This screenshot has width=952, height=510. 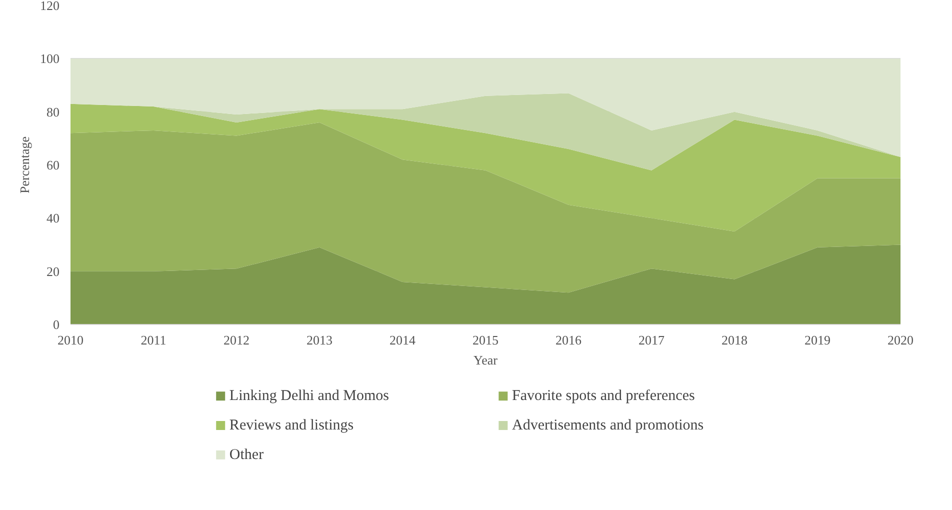 I want to click on legend-label: Reviews and listings, so click(x=291, y=426).